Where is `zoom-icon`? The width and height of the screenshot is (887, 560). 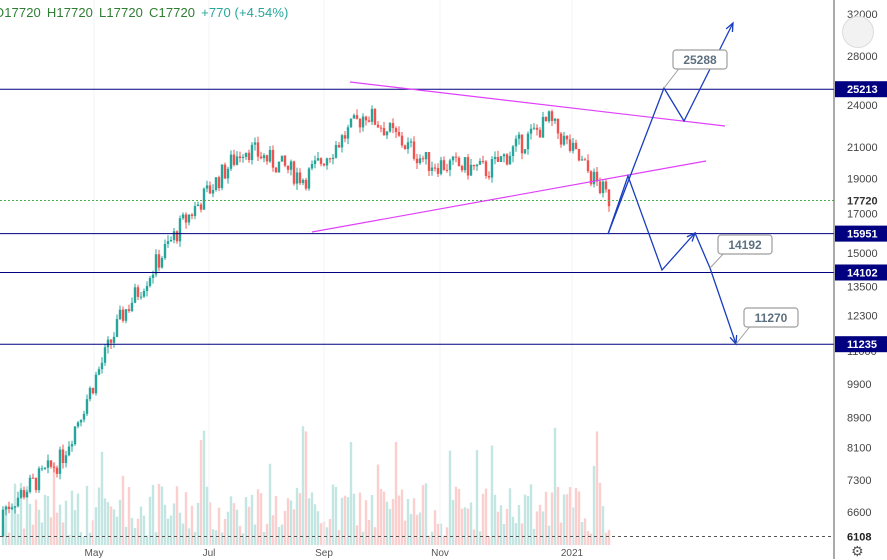
zoom-icon is located at coordinates (858, 32).